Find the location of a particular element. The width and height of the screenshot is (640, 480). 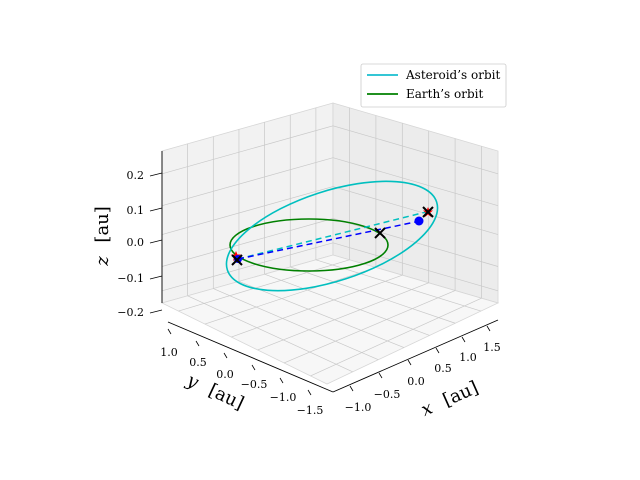

x-axis-label: x [au] is located at coordinates (450, 399).